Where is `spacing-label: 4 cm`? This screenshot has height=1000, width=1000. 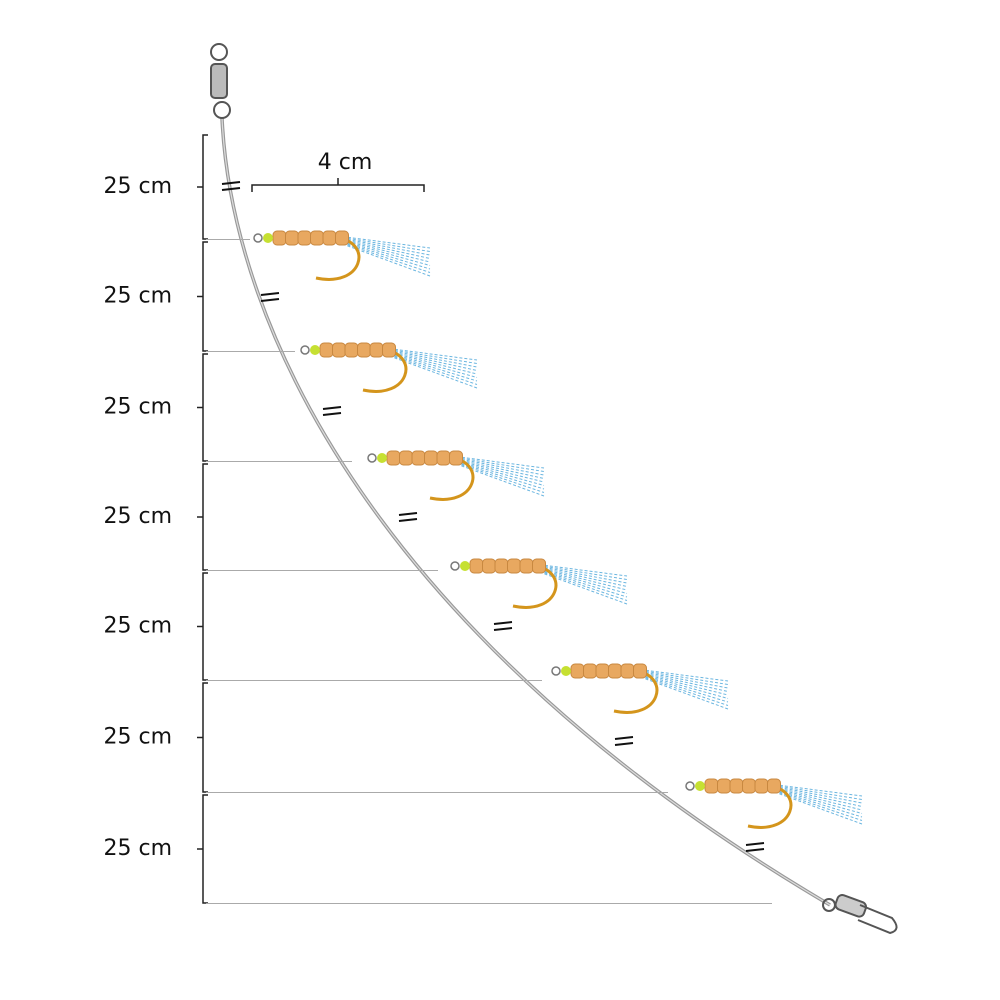 spacing-label: 4 cm is located at coordinates (345, 162).